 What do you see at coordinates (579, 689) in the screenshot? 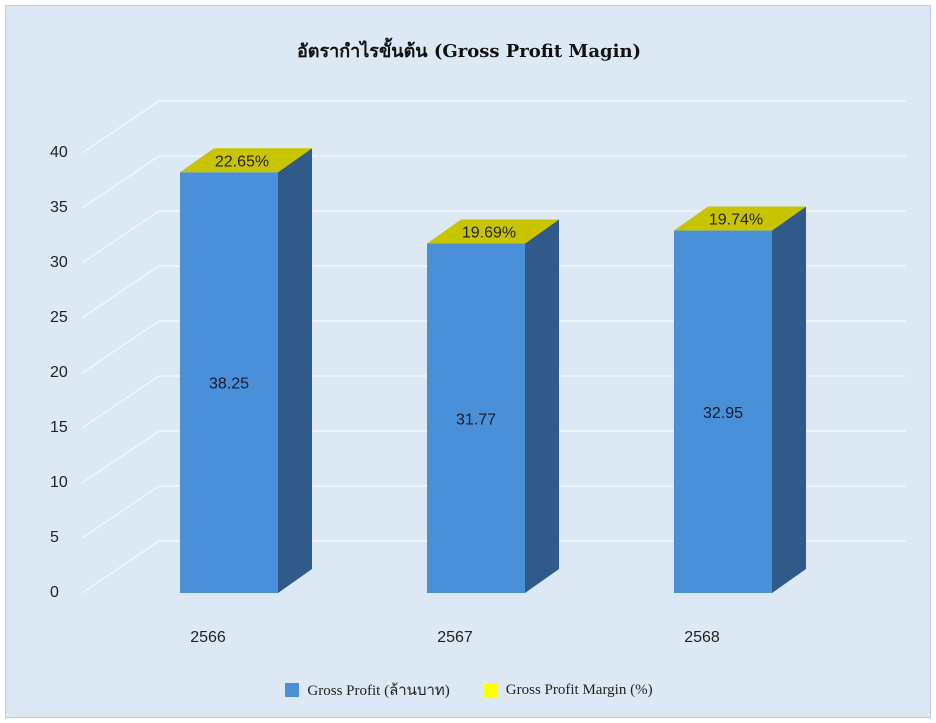
I see `legend-label-gross-profit-margin: Gross Profit Margin (%)` at bounding box center [579, 689].